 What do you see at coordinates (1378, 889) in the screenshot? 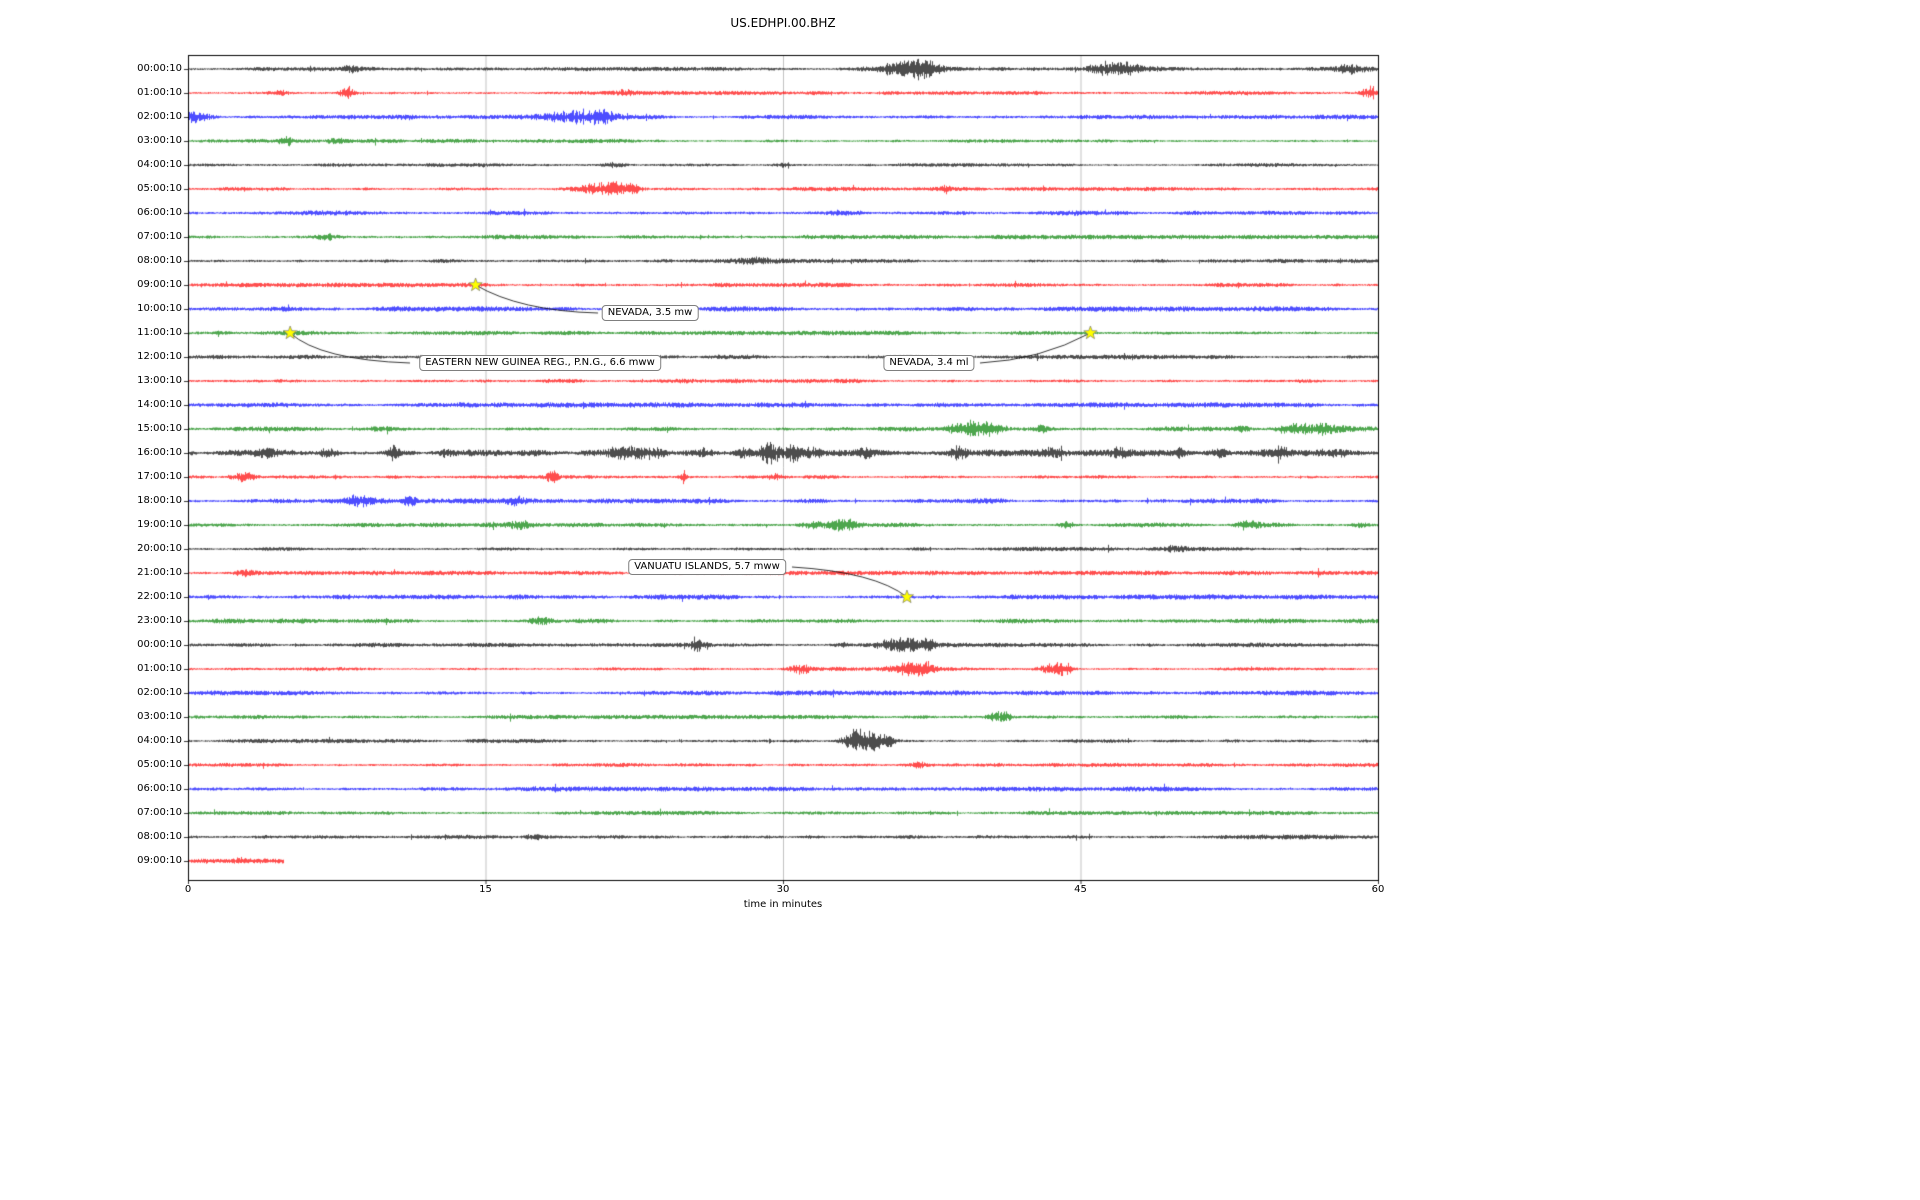
I see `x-tick-label: 60` at bounding box center [1378, 889].